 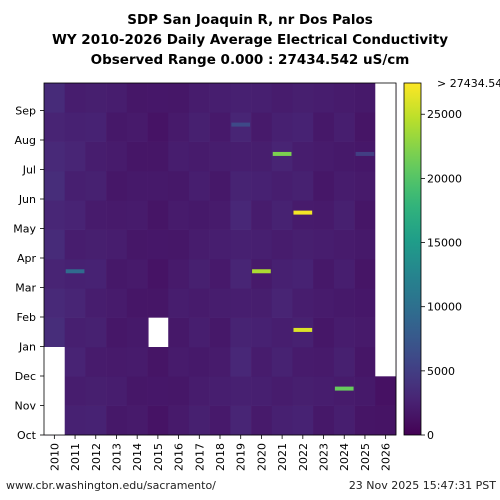 What do you see at coordinates (303, 156) in the screenshot?
I see `heat-cell-2022-jul` at bounding box center [303, 156].